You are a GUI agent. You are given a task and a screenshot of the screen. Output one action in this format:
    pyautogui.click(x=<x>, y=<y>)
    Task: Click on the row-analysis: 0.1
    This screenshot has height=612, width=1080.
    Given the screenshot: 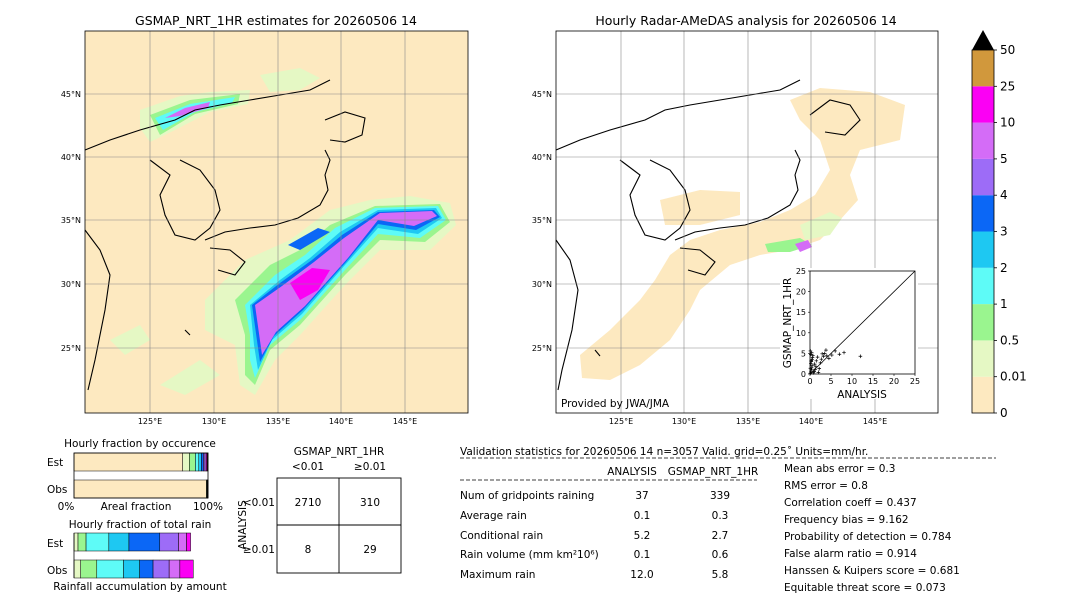 What is the action you would take?
    pyautogui.click(x=642, y=555)
    